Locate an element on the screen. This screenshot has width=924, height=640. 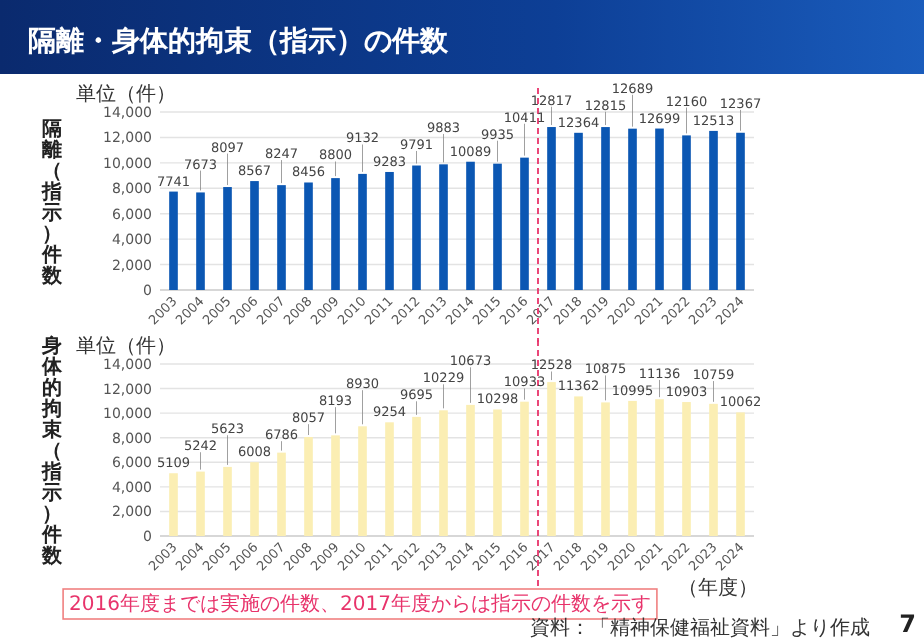
text: 資料：「精神保健福祉資料」より作成 is located at coordinates (700, 628).